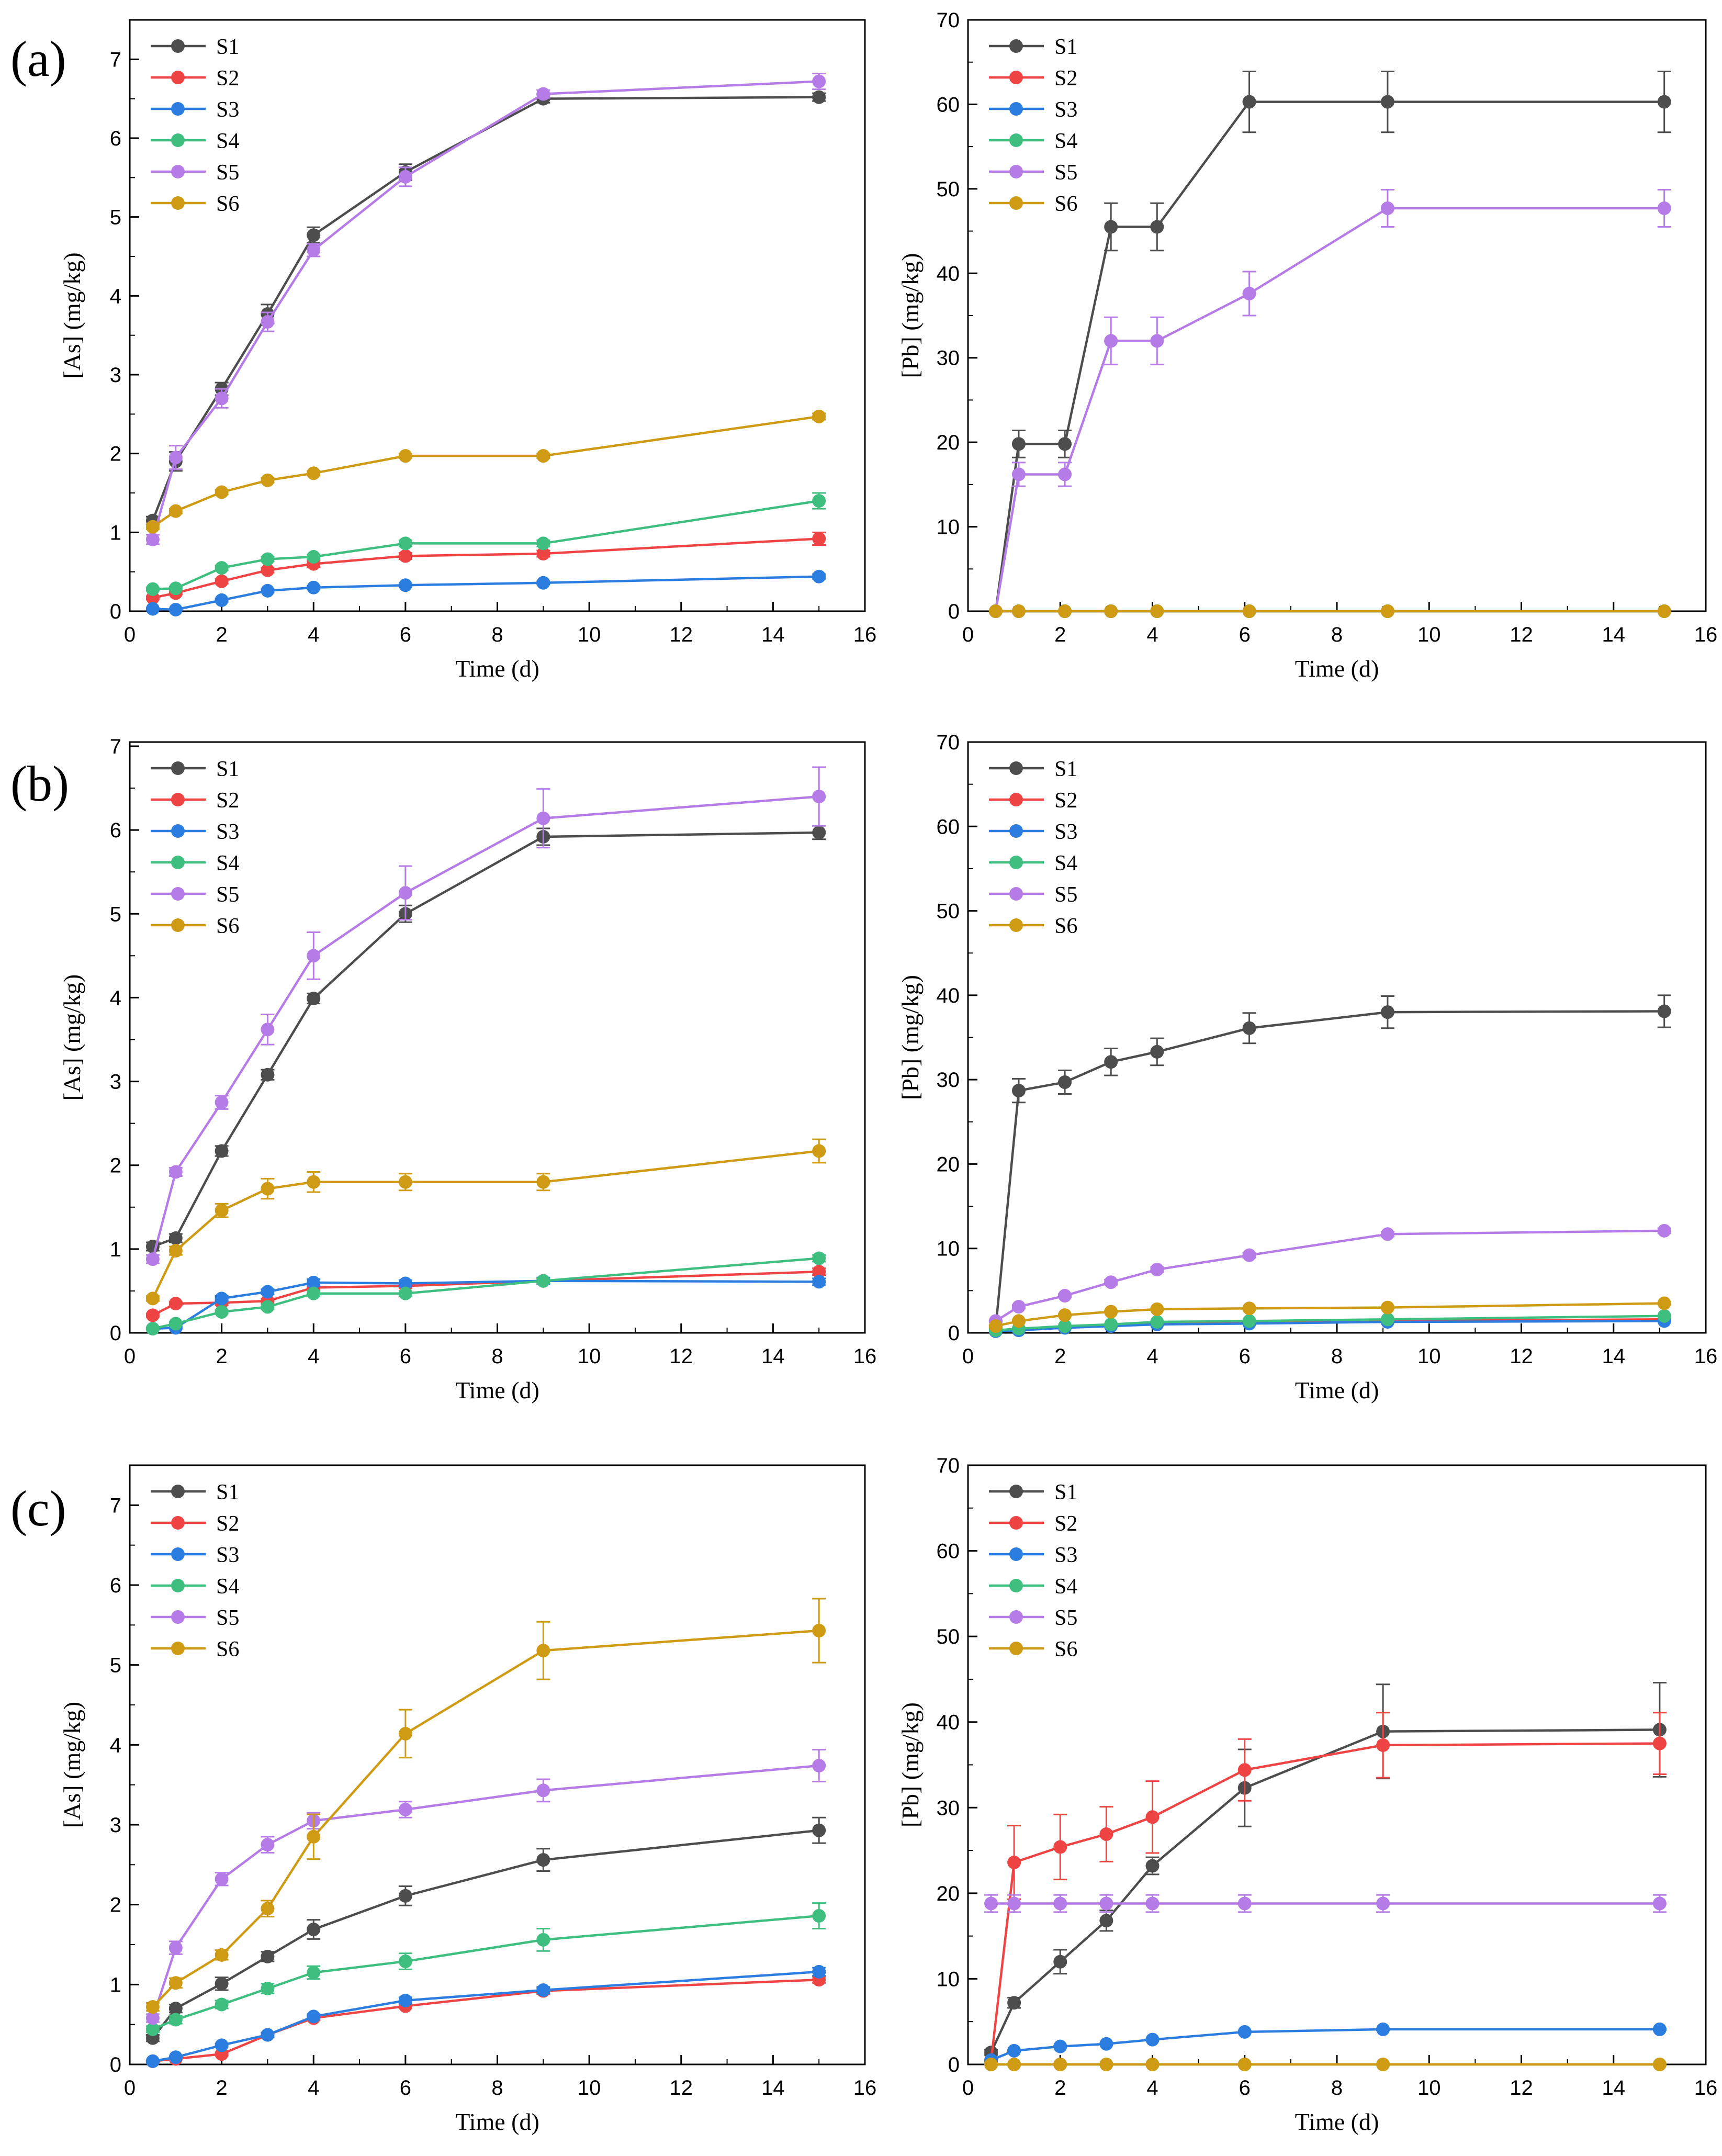 This screenshot has width=1722, height=2156. I want to click on y-tick-label: 3, so click(115, 375).